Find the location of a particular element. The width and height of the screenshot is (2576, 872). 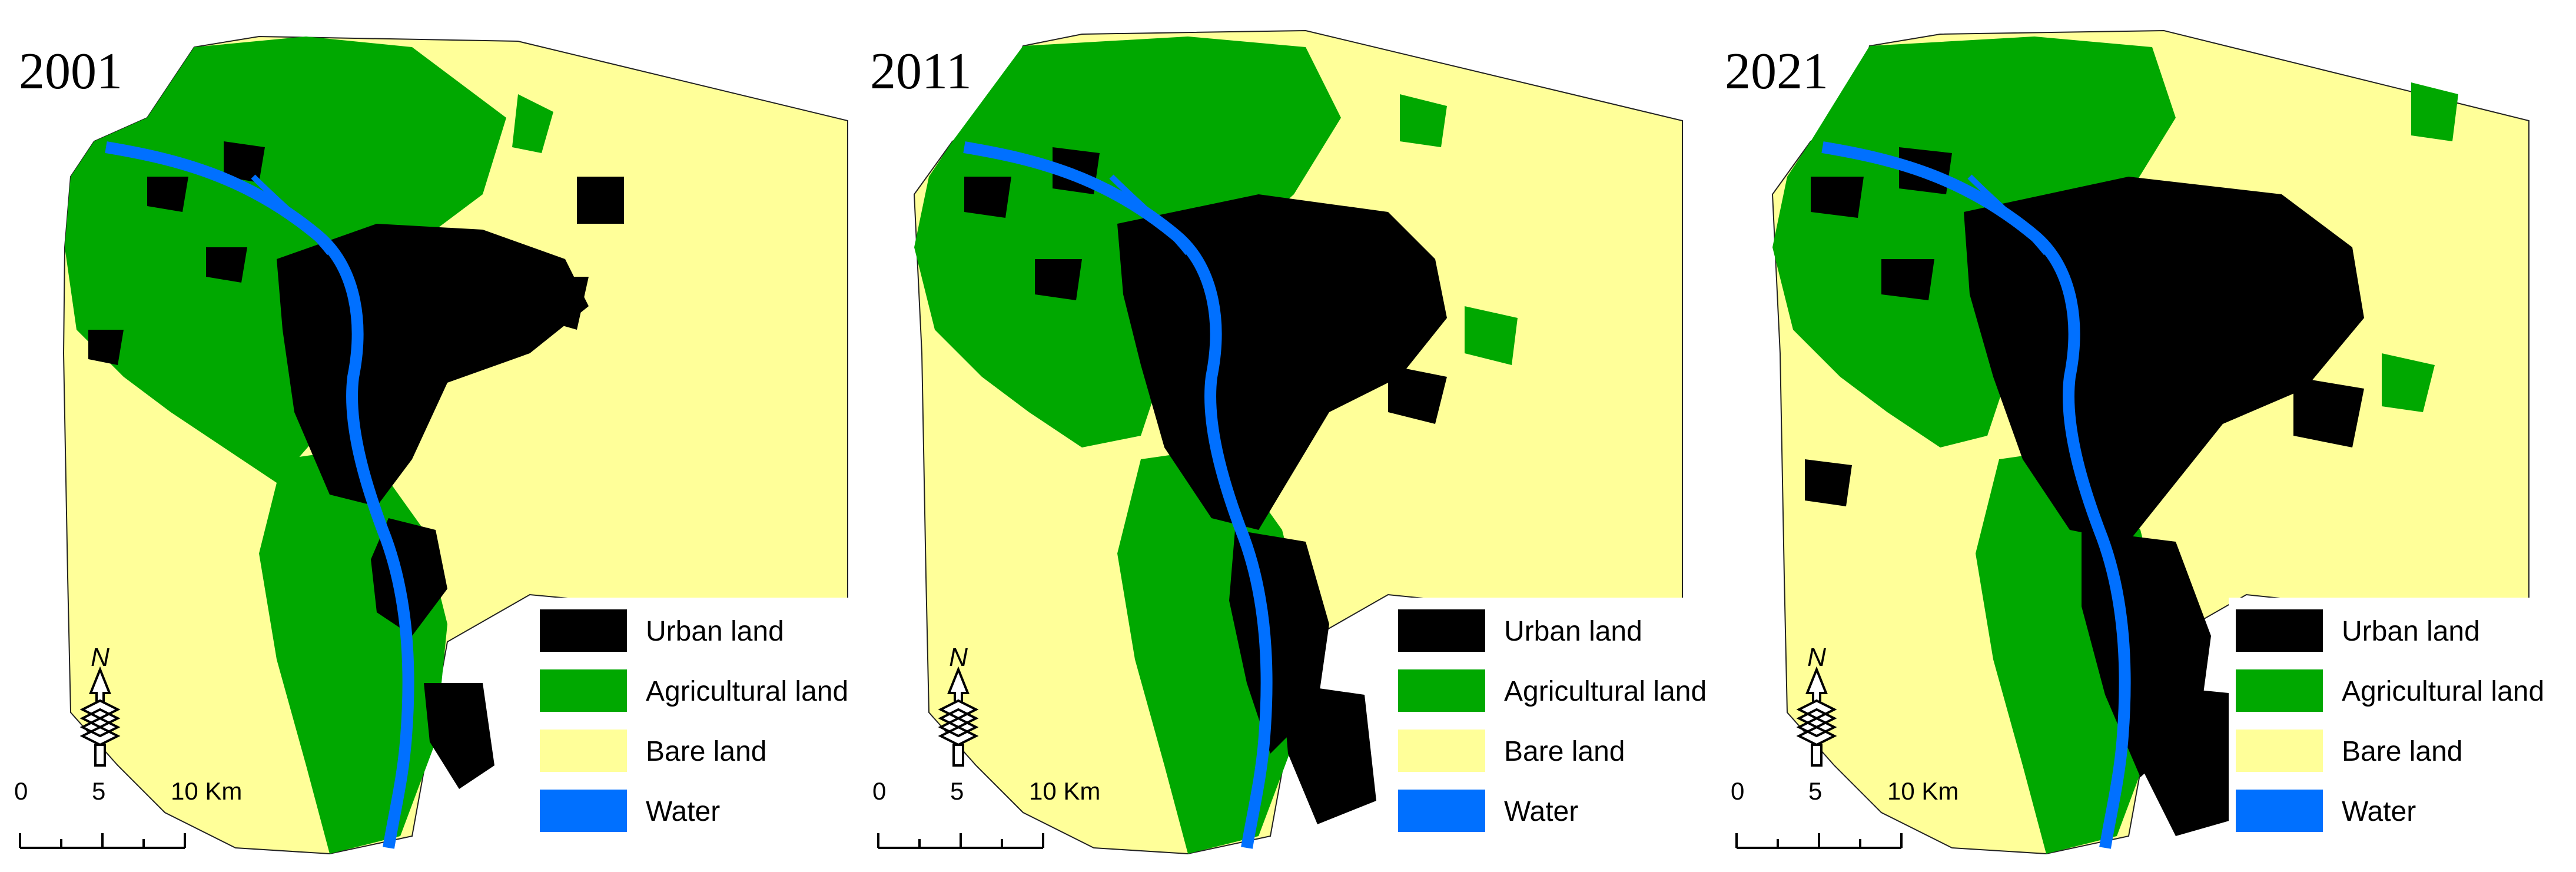

map-year-label: 2011 is located at coordinates (921, 71).